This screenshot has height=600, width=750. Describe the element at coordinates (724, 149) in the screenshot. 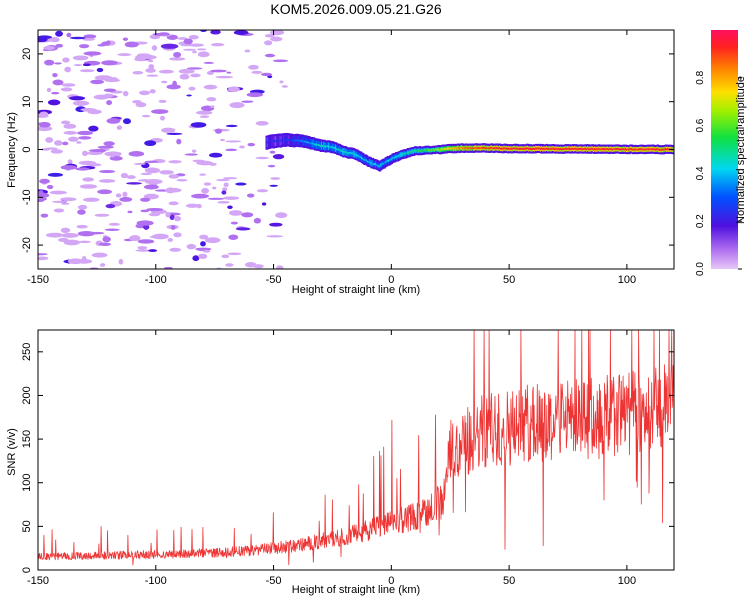

I see `colorbar-gradient` at that location.